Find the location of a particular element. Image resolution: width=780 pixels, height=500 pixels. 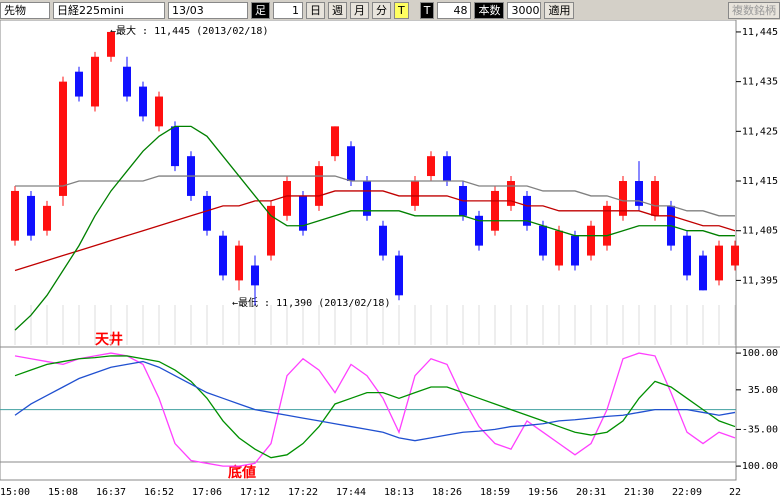

x-tick-label: 15:08 is located at coordinates (63, 492).